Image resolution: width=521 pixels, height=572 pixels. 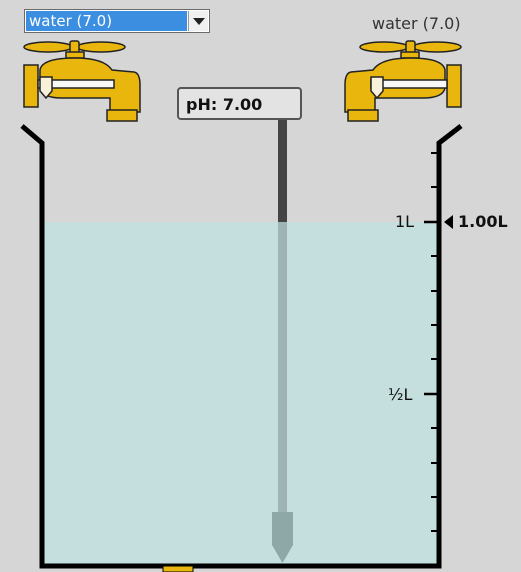 What do you see at coordinates (282, 340) in the screenshot?
I see `ph-probe` at bounding box center [282, 340].